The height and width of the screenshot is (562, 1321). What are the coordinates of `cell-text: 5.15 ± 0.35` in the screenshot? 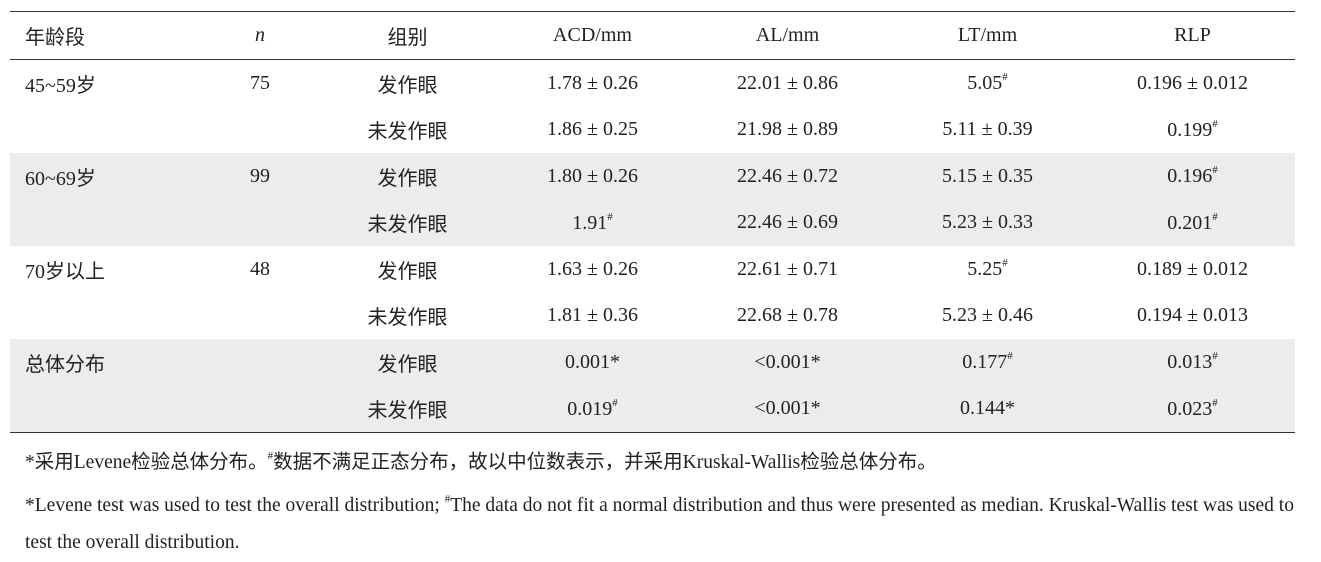 It's located at (987, 175).